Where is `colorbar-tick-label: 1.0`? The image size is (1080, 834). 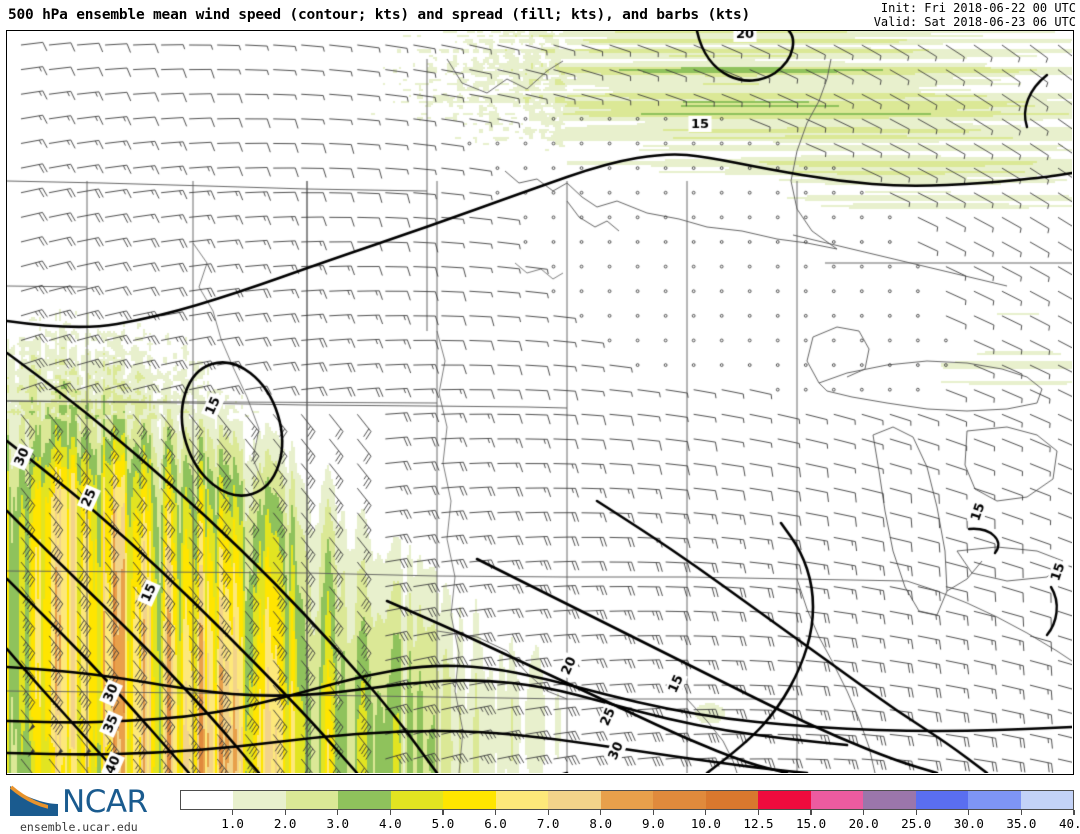 colorbar-tick-label: 1.0 is located at coordinates (232, 823).